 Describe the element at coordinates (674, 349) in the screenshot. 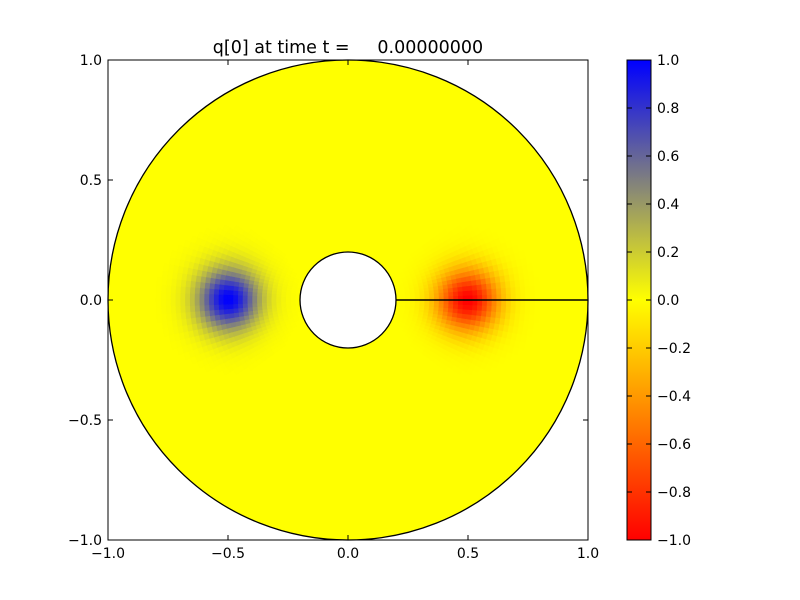

I see `colorbar-tick-label: −0.2` at that location.